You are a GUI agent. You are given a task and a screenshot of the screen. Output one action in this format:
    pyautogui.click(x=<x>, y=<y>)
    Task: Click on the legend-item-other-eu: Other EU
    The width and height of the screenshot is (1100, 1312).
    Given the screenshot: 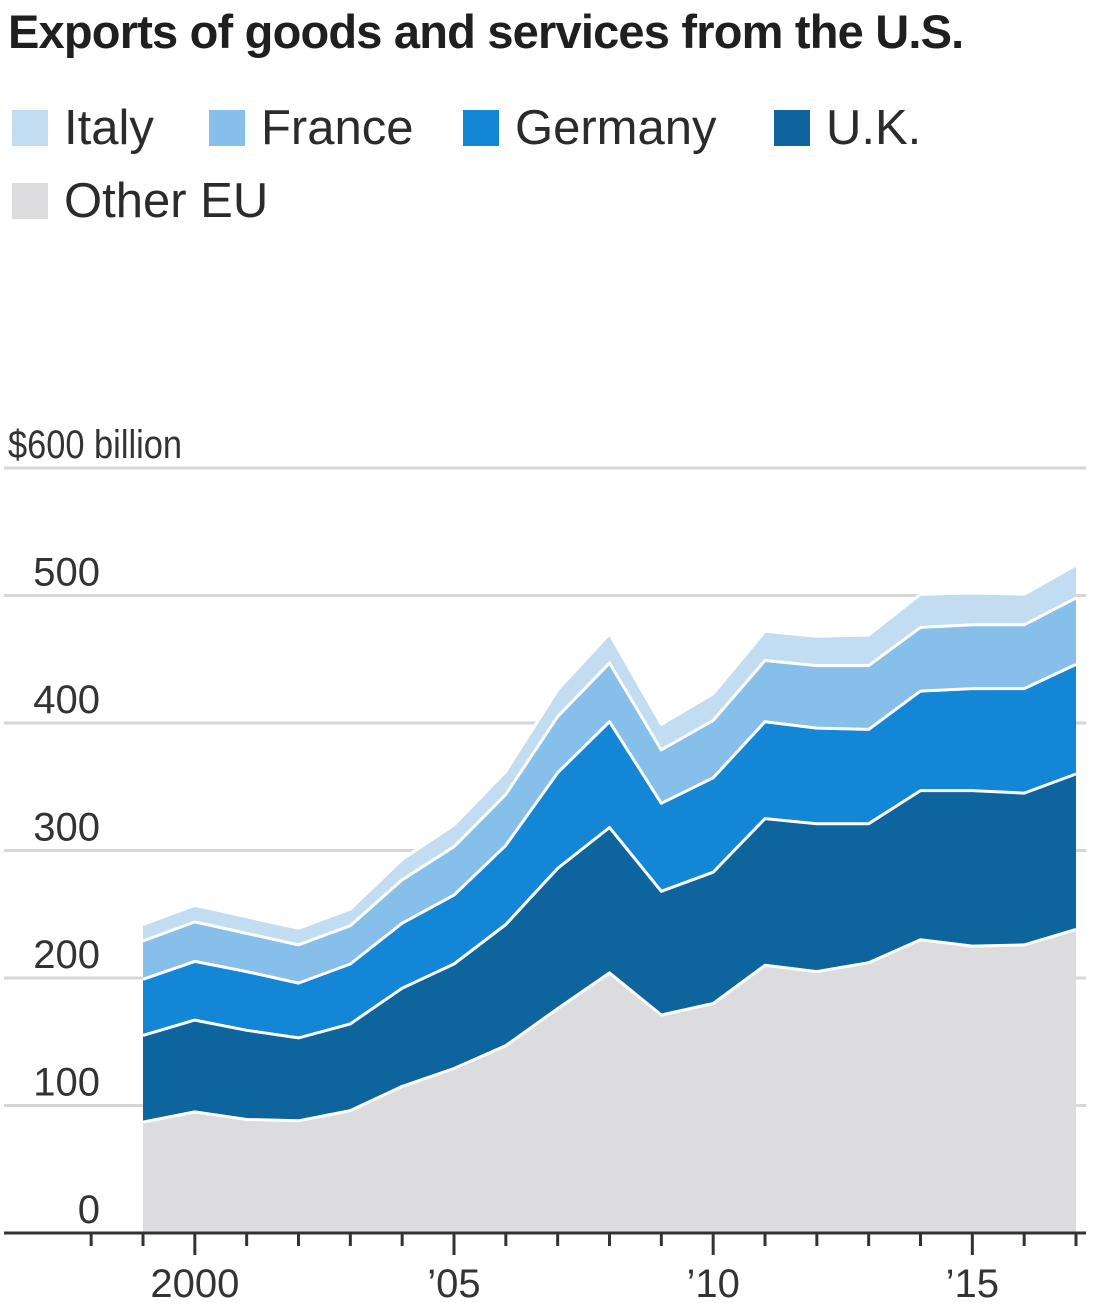 What is the action you would take?
    pyautogui.click(x=140, y=201)
    